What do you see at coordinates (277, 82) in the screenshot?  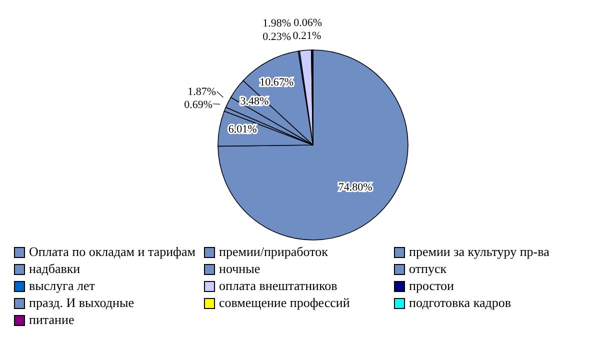 I see `data-label: 10.67%` at bounding box center [277, 82].